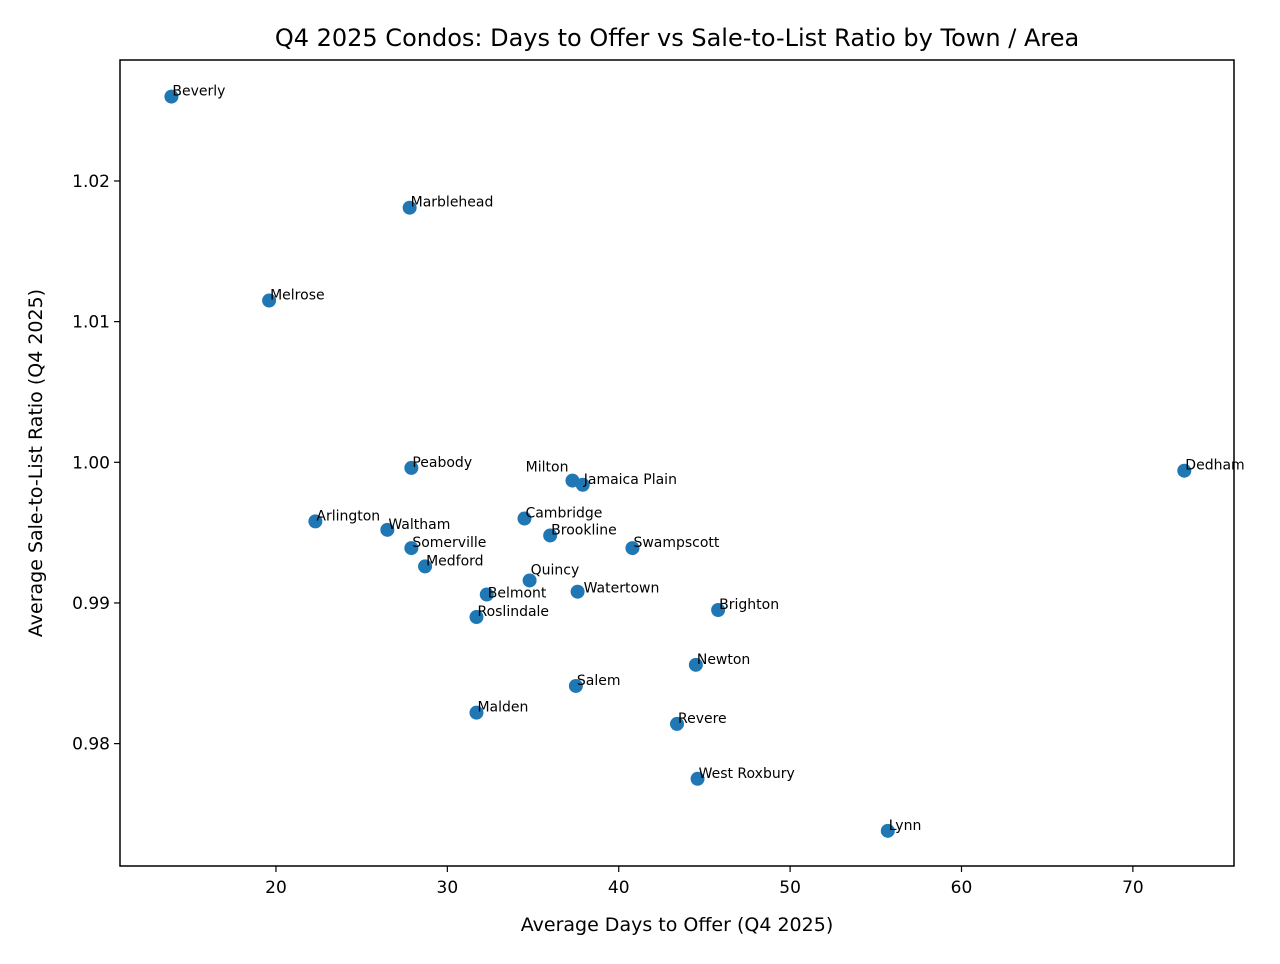  I want to click on y-tick-label: 0.98, so click(91, 745).